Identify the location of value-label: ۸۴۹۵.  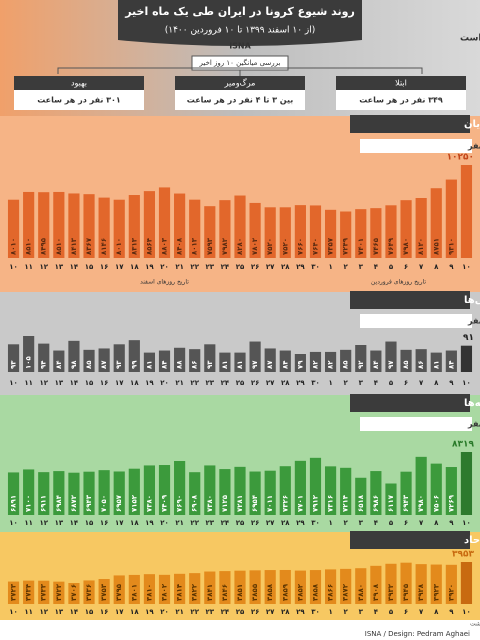
(44, 246).